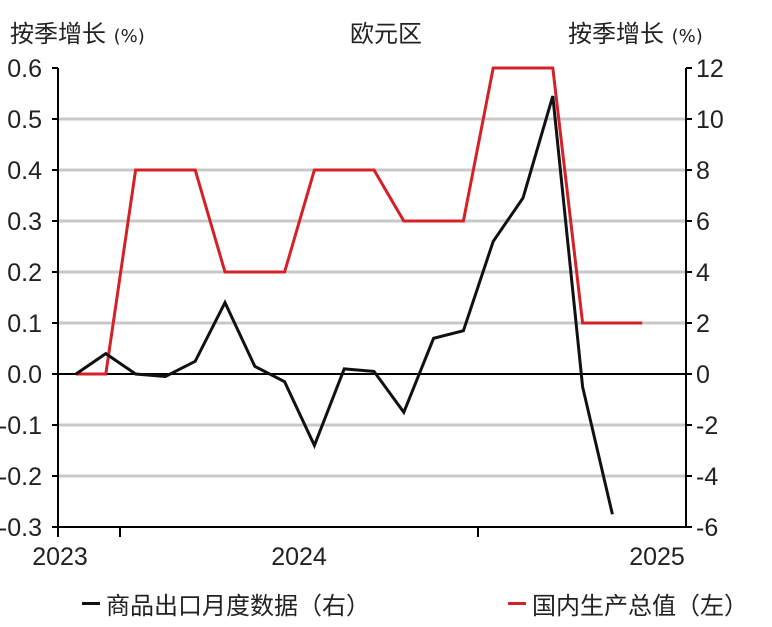 This screenshot has height=627, width=772. What do you see at coordinates (60, 557) in the screenshot?
I see `x-tick-label: 2023` at bounding box center [60, 557].